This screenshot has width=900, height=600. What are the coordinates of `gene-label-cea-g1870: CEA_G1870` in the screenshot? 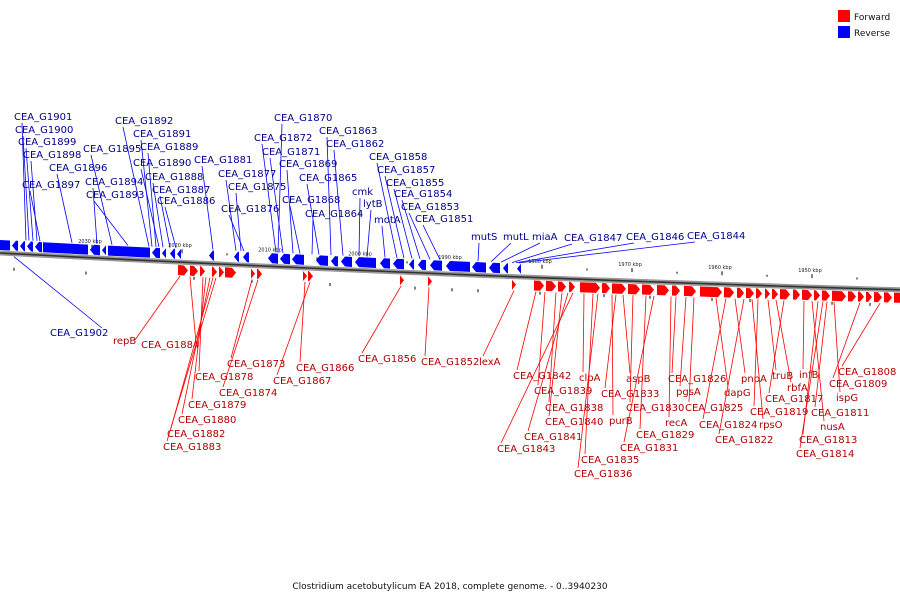 It's located at (303, 118).